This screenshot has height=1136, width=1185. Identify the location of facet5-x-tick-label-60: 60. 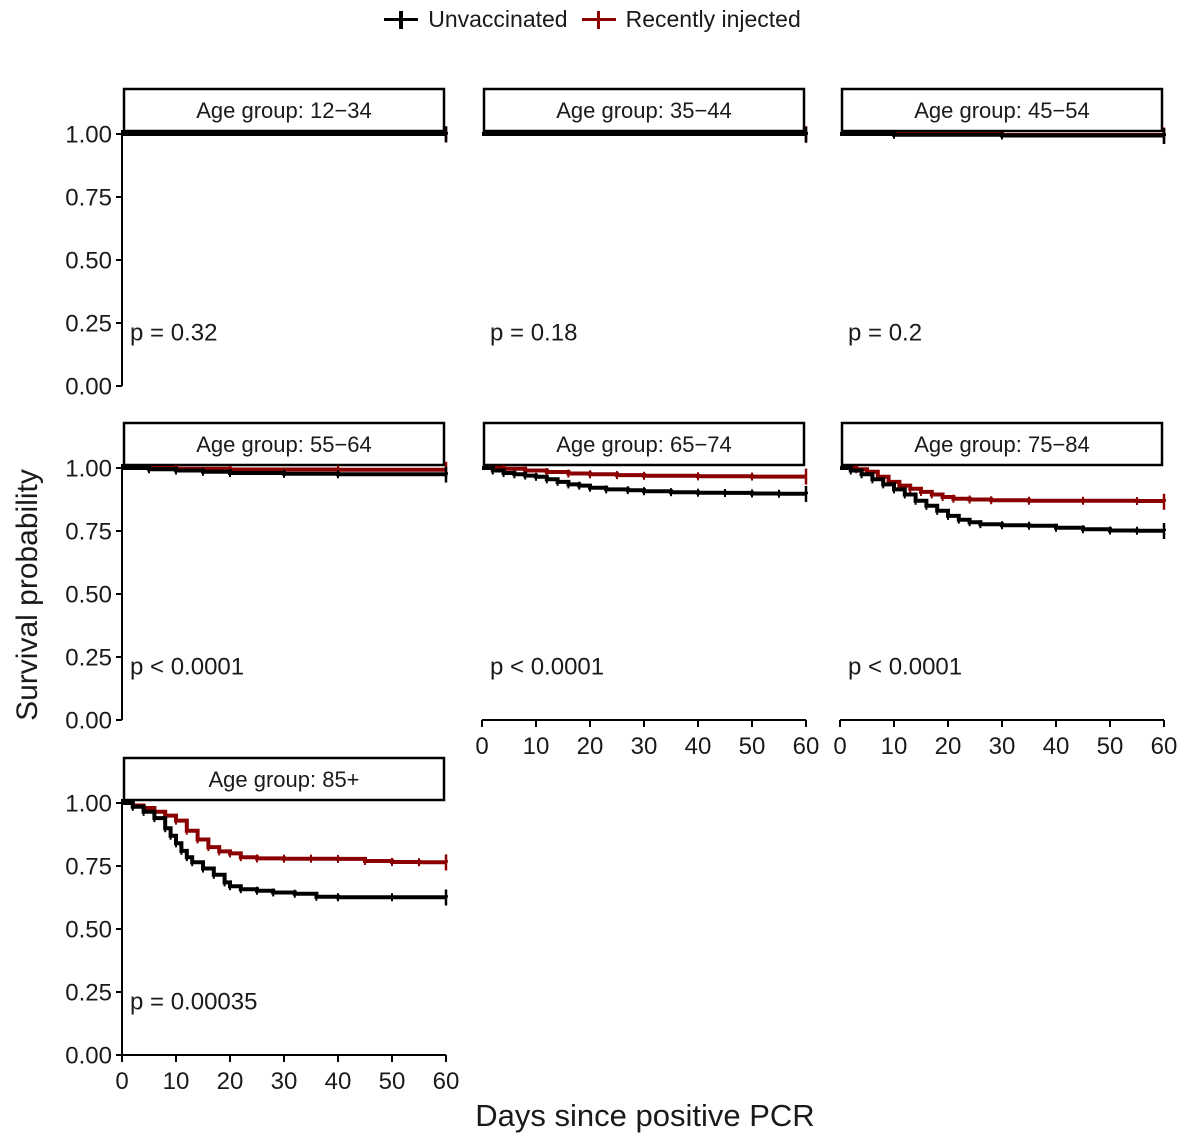
(806, 746).